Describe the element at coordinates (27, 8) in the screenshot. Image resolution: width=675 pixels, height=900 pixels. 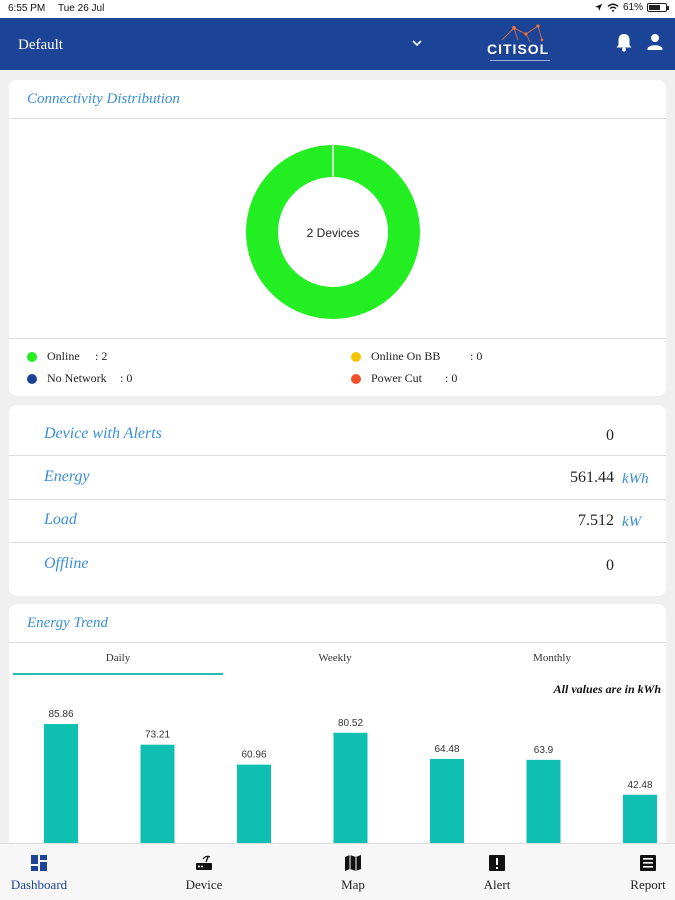
I see `status-time: 6:55 PM` at that location.